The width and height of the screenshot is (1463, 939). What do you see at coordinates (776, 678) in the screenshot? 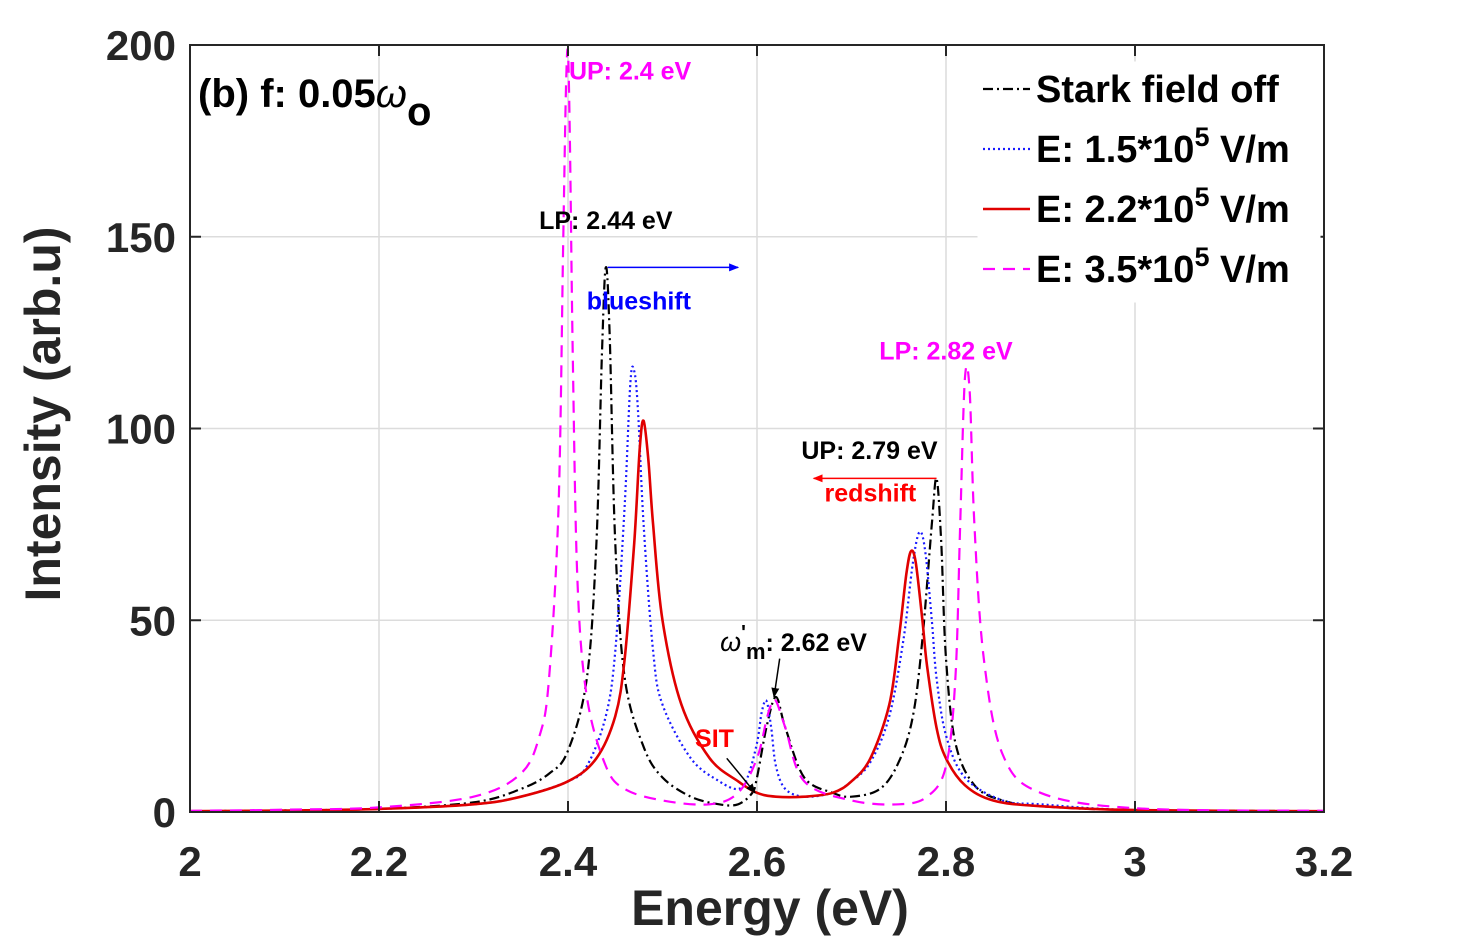
I see `omega-arrow` at bounding box center [776, 678].